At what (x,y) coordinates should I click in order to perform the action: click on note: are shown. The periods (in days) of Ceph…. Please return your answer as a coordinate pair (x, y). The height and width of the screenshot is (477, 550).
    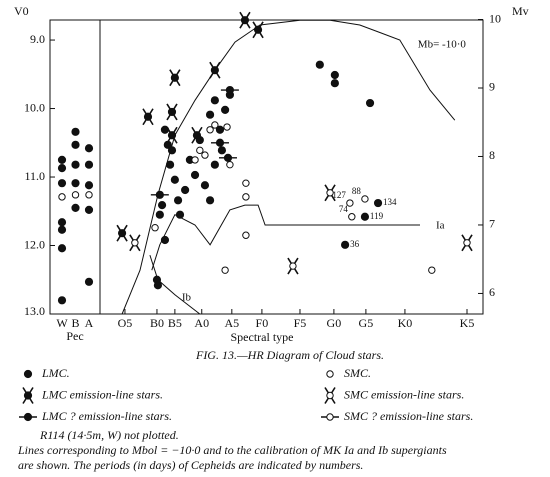
    Looking at the image, I should click on (190, 465).